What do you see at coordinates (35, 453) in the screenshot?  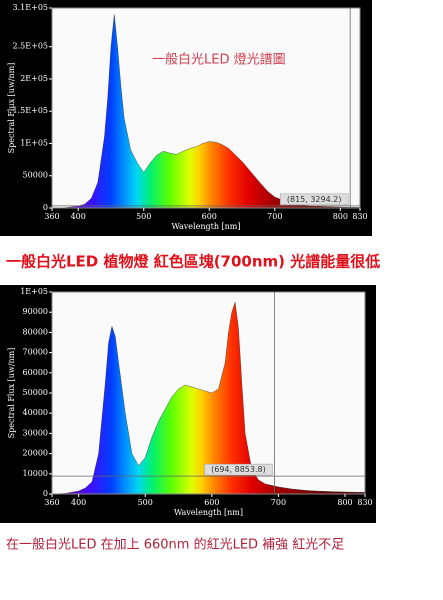 I see `y-tick-label: 20000` at bounding box center [35, 453].